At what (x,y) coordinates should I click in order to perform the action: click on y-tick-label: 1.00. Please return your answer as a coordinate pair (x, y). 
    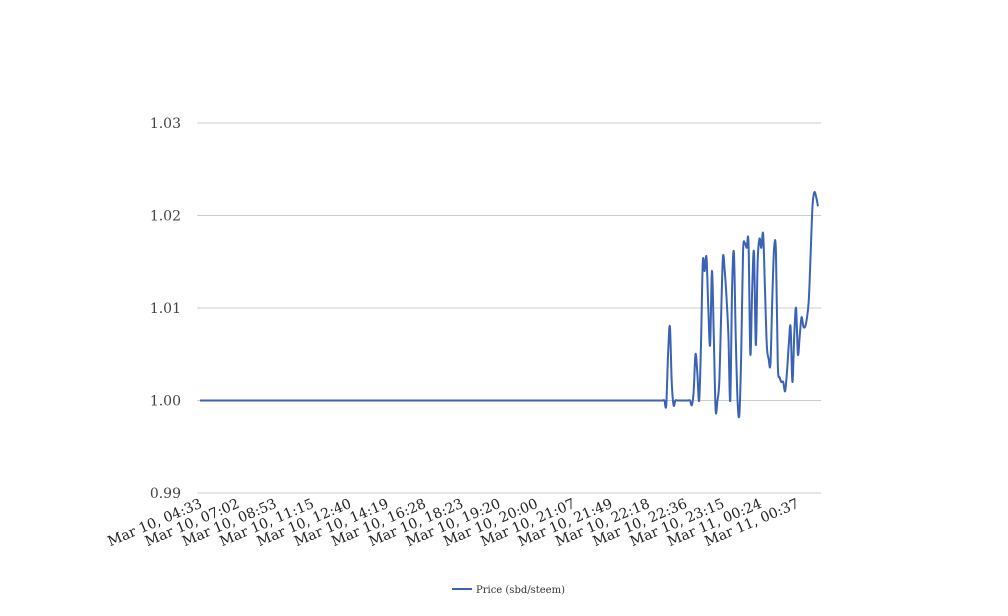
    Looking at the image, I should click on (165, 402).